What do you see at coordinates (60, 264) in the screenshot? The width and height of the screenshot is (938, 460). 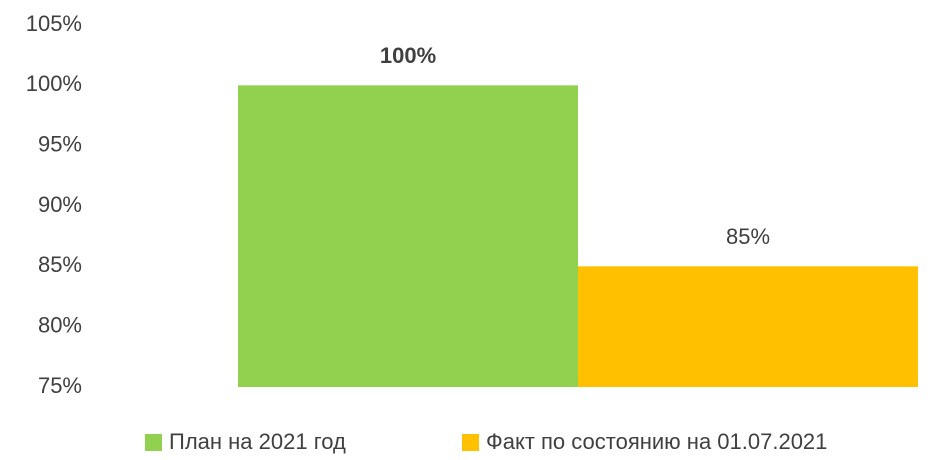 I see `y-tick-label: 85%` at bounding box center [60, 264].